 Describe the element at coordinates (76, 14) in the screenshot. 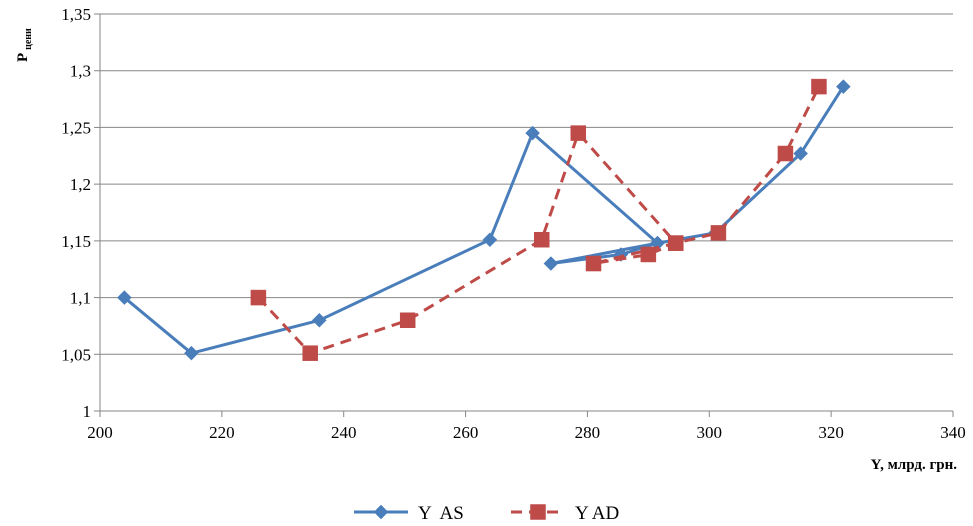

I see `y-tick-label: 1,35` at that location.